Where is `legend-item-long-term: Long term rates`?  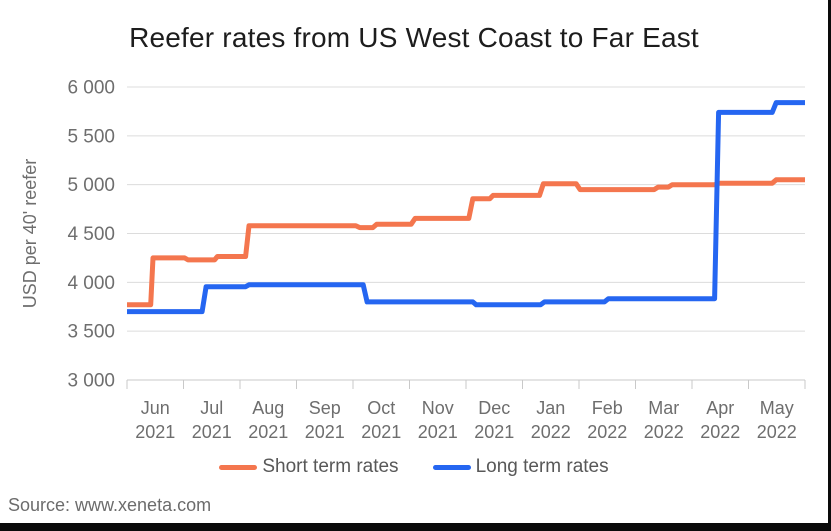
legend-item-long-term: Long term rates is located at coordinates (520, 467).